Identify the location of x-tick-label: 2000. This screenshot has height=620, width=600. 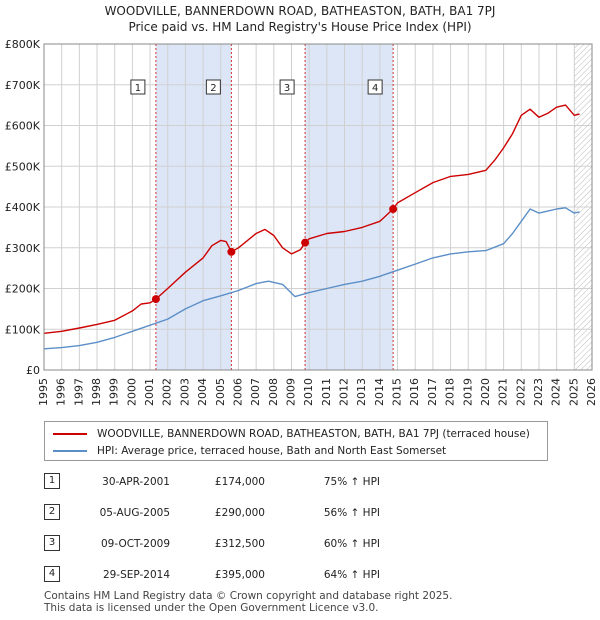
(131, 392).